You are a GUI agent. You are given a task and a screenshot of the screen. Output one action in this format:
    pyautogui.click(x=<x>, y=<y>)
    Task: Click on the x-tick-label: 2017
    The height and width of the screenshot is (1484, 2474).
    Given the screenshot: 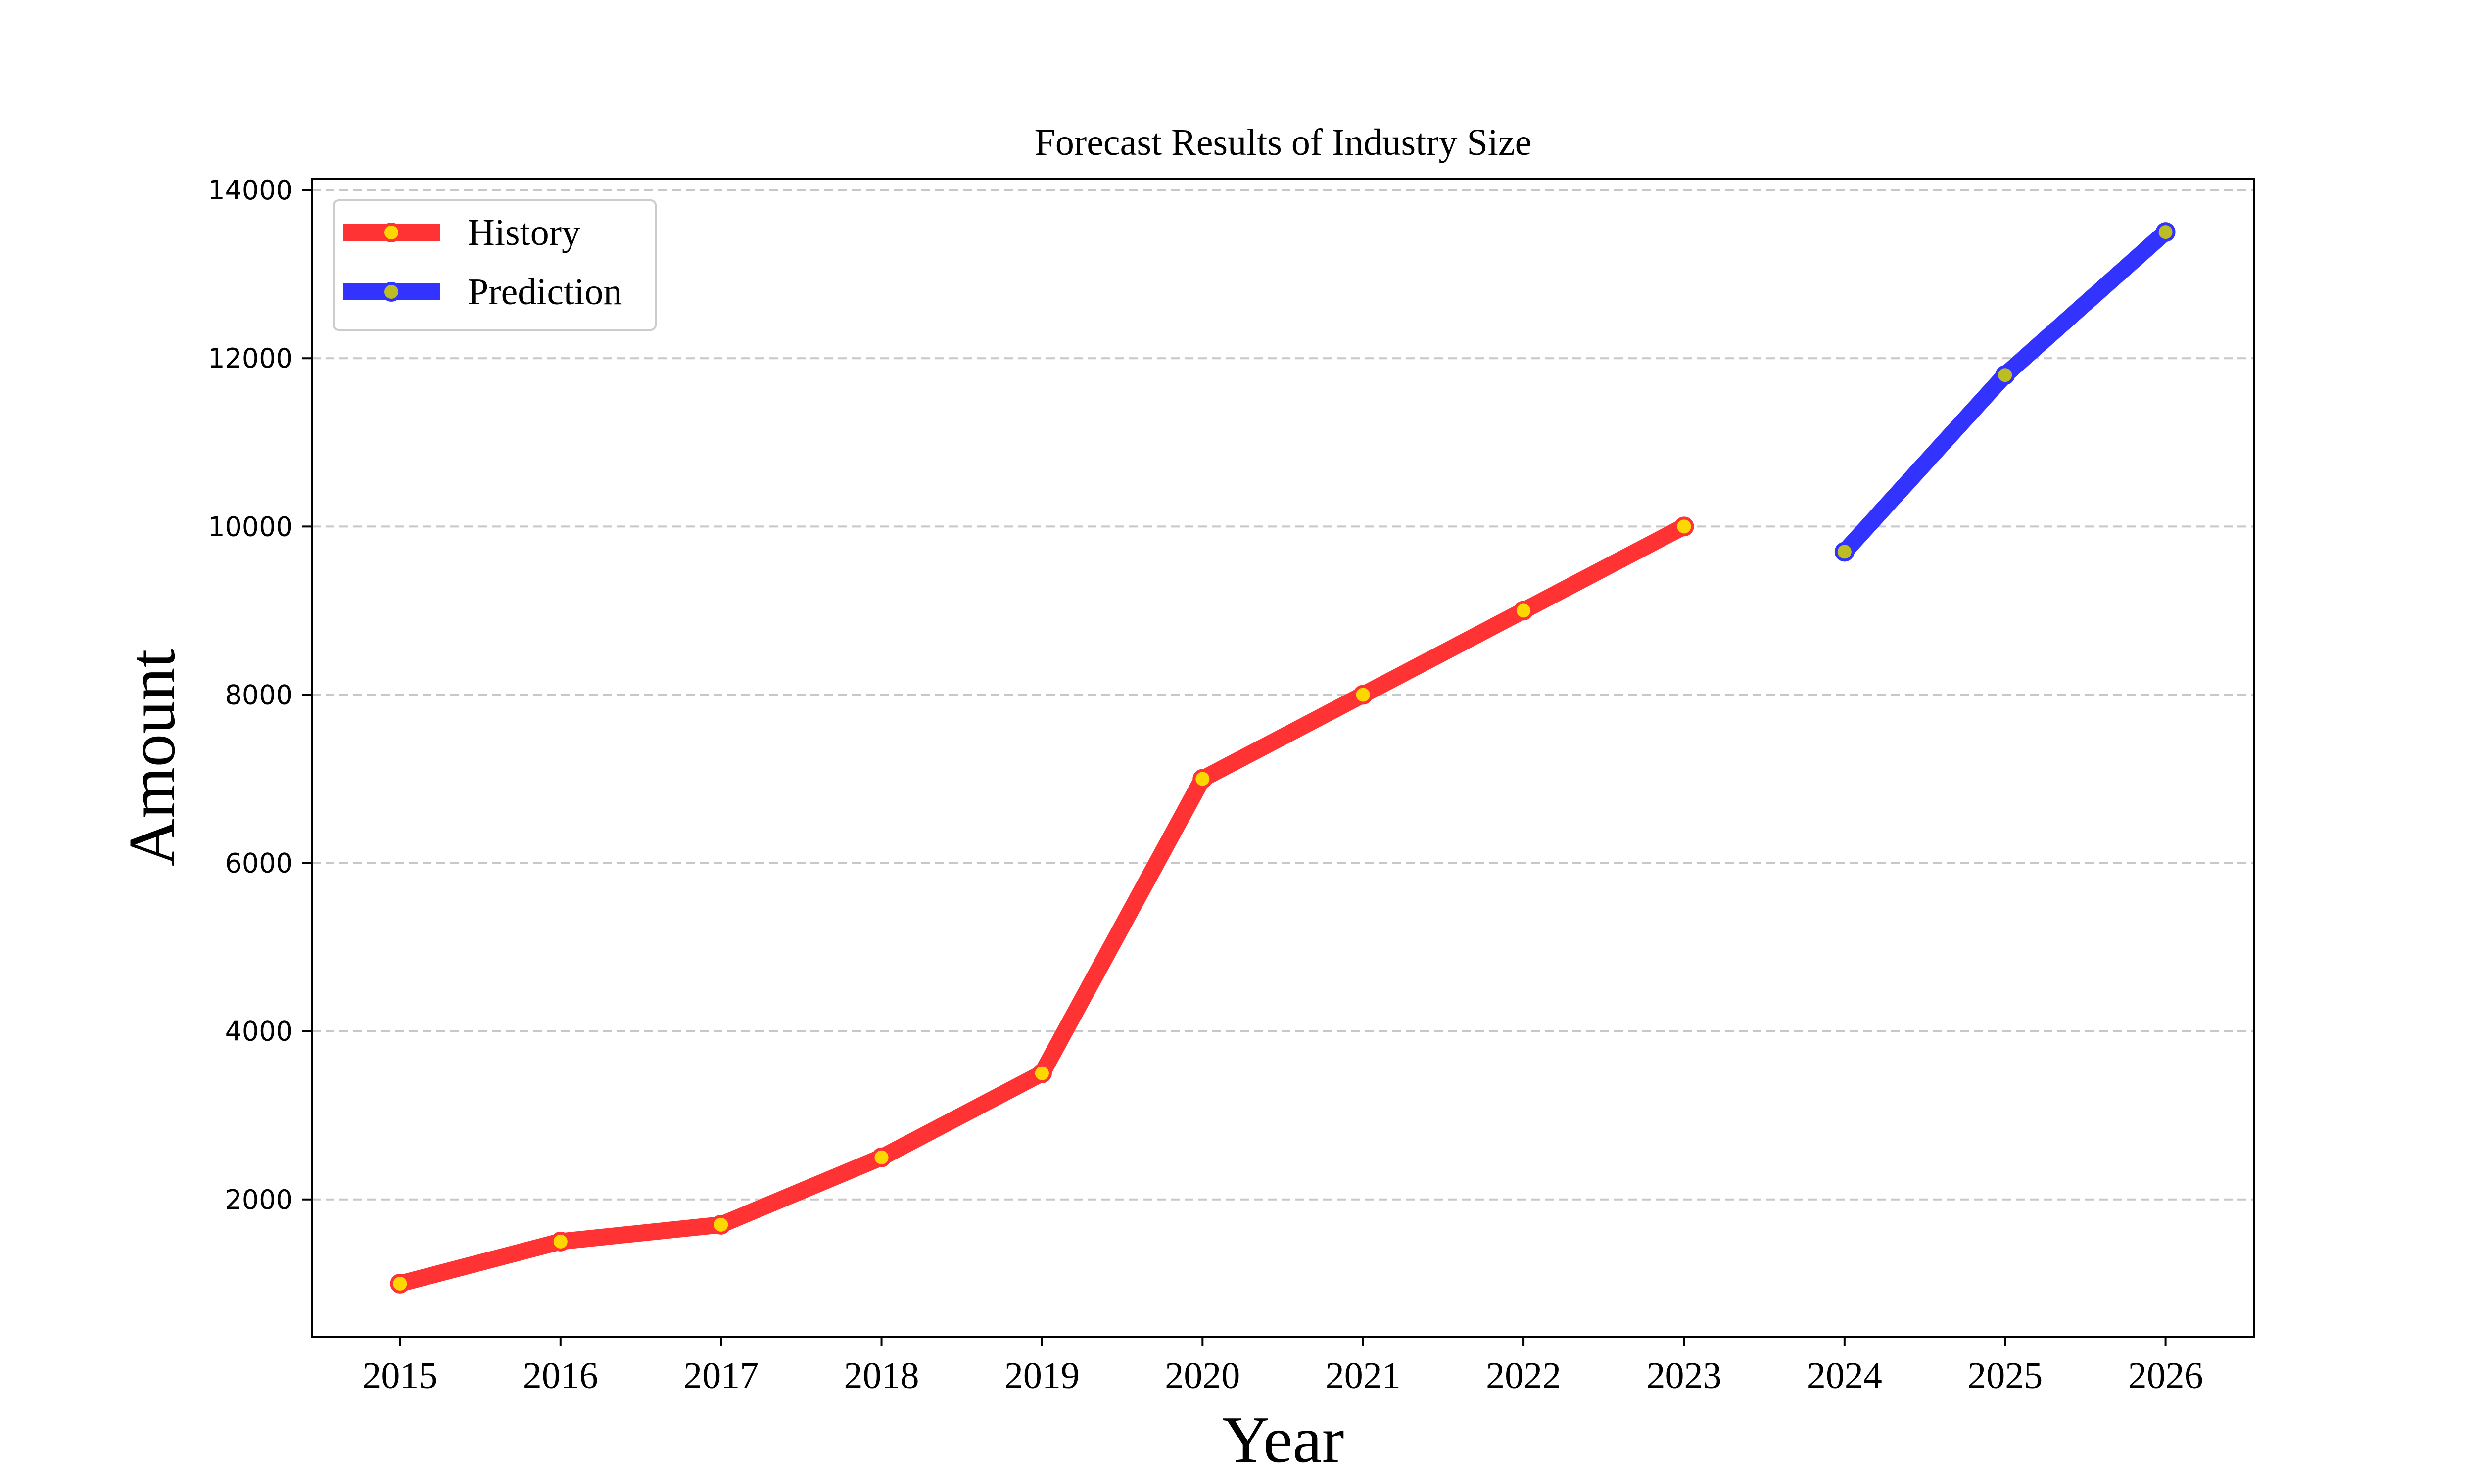 What is the action you would take?
    pyautogui.click(x=721, y=1375)
    